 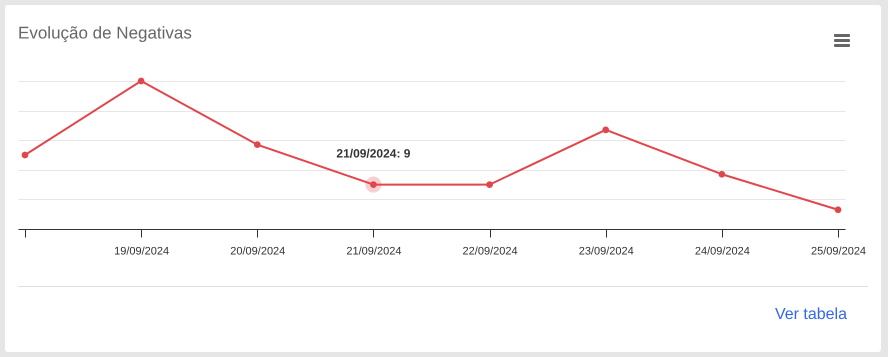 What do you see at coordinates (606, 252) in the screenshot?
I see `x-tick-label: 23/09/2024` at bounding box center [606, 252].